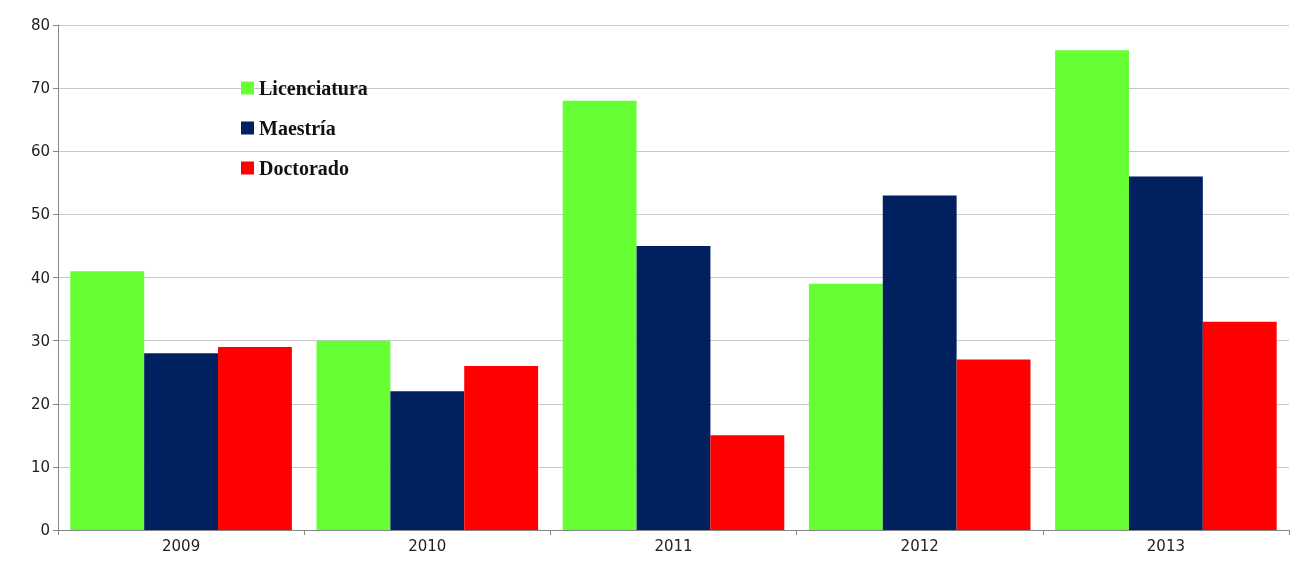 The width and height of the screenshot is (1312, 570). What do you see at coordinates (40, 466) in the screenshot?
I see `y-tick-label: 10` at bounding box center [40, 466].